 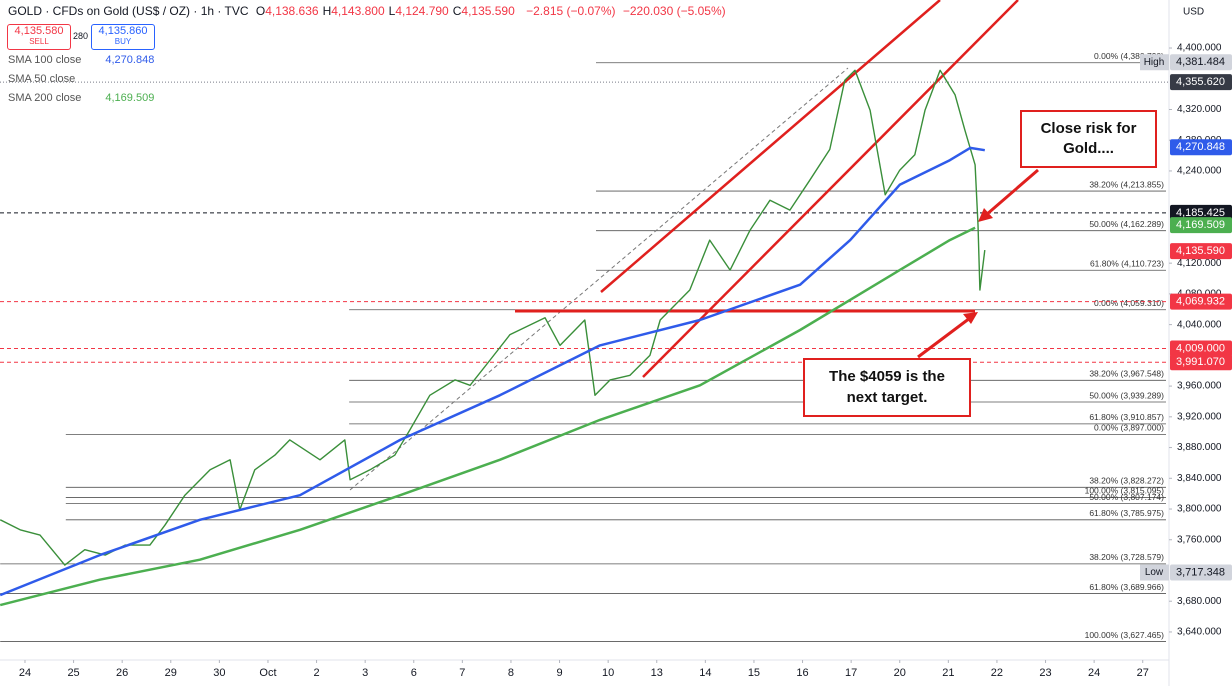 What do you see at coordinates (73, 673) in the screenshot?
I see `x-tick-label: 25` at bounding box center [73, 673].